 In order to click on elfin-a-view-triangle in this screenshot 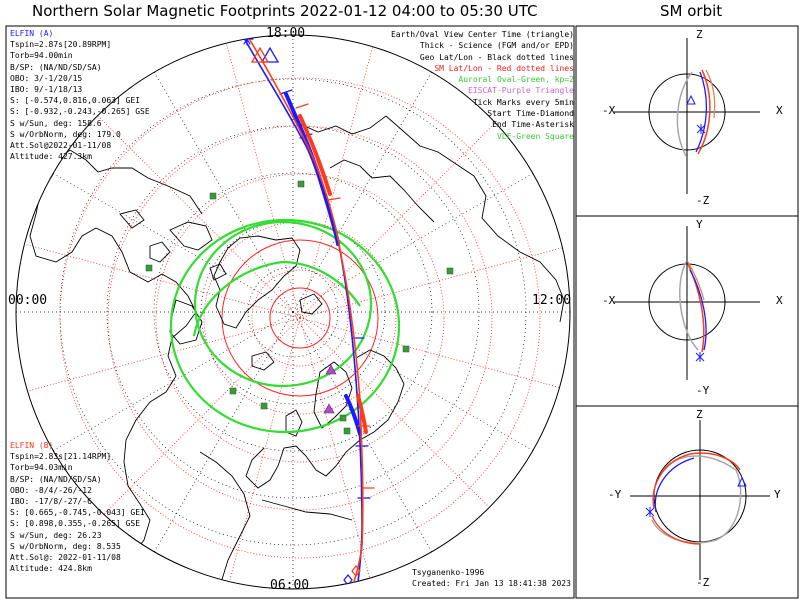, I will do `click(270, 54)`.